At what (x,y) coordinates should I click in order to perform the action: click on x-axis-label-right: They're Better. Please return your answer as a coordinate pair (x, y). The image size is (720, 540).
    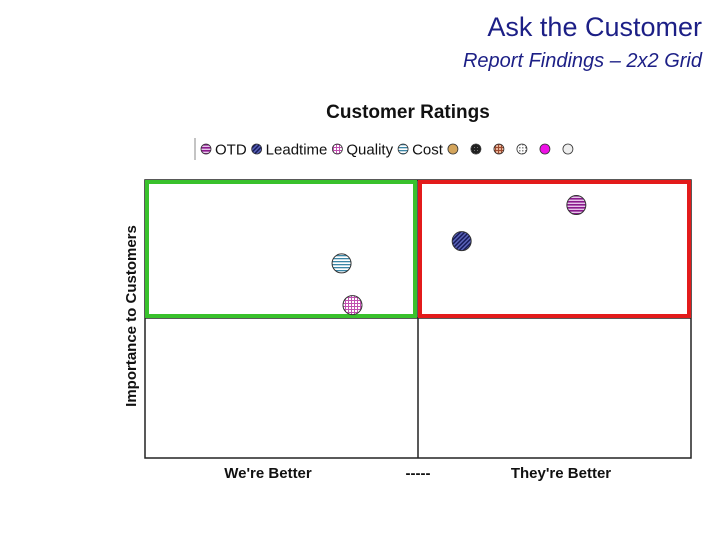
    Looking at the image, I should click on (561, 473).